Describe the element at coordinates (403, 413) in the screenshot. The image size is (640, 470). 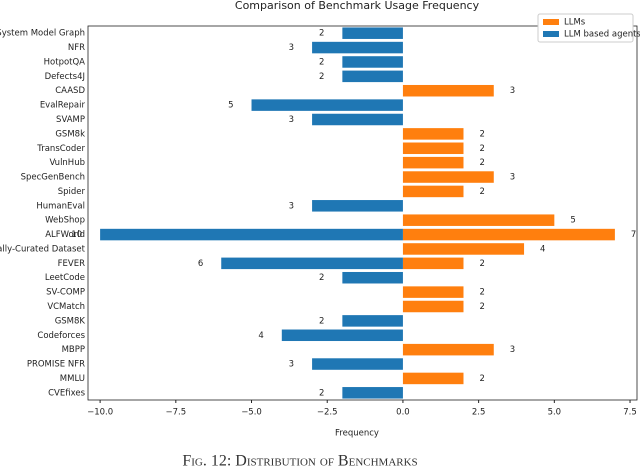
I see `x-tick-label: 0.0` at that location.